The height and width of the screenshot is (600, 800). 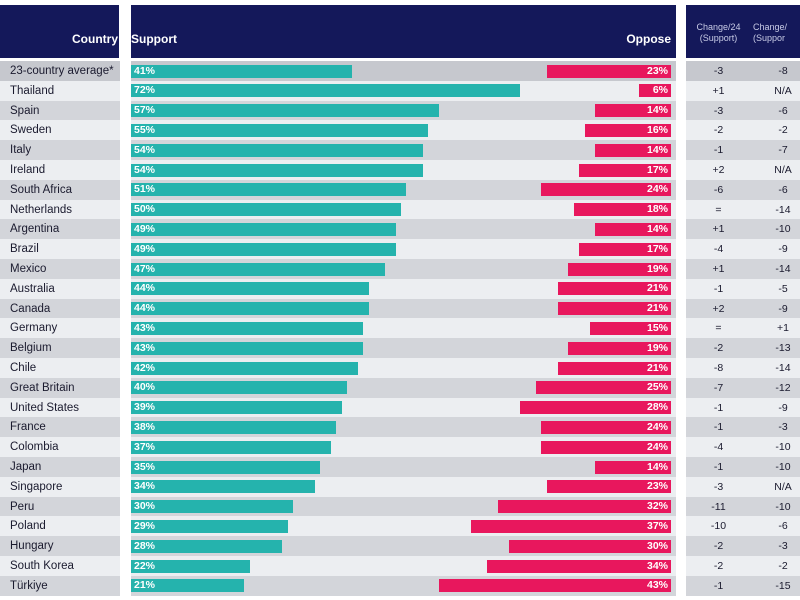 I want to click on change2-value: -6, so click(x=783, y=189).